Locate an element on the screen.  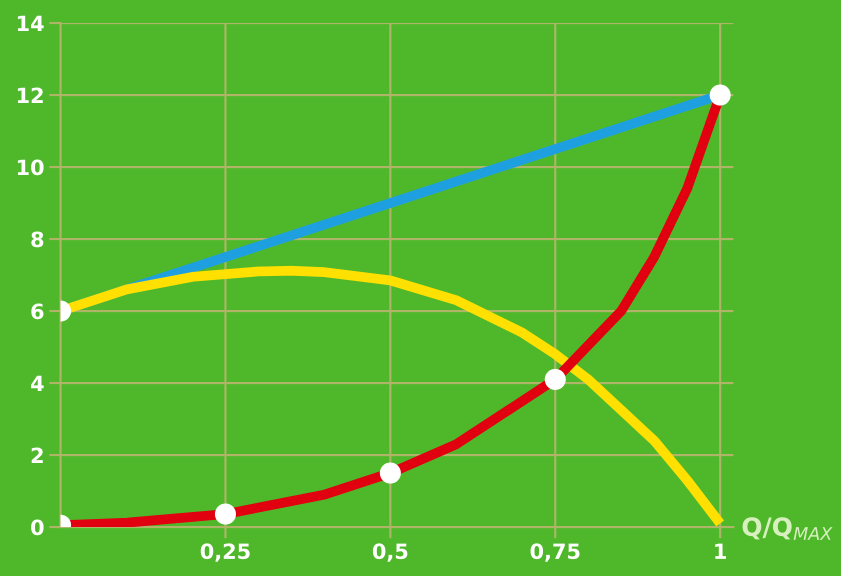
y-tick-label: 14 is located at coordinates (31, 23).